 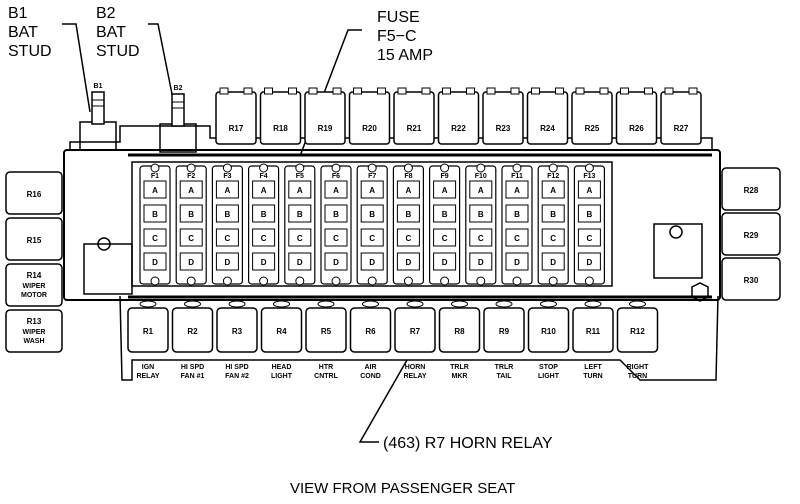 What do you see at coordinates (155, 176) in the screenshot?
I see `fuse-label: F1` at bounding box center [155, 176].